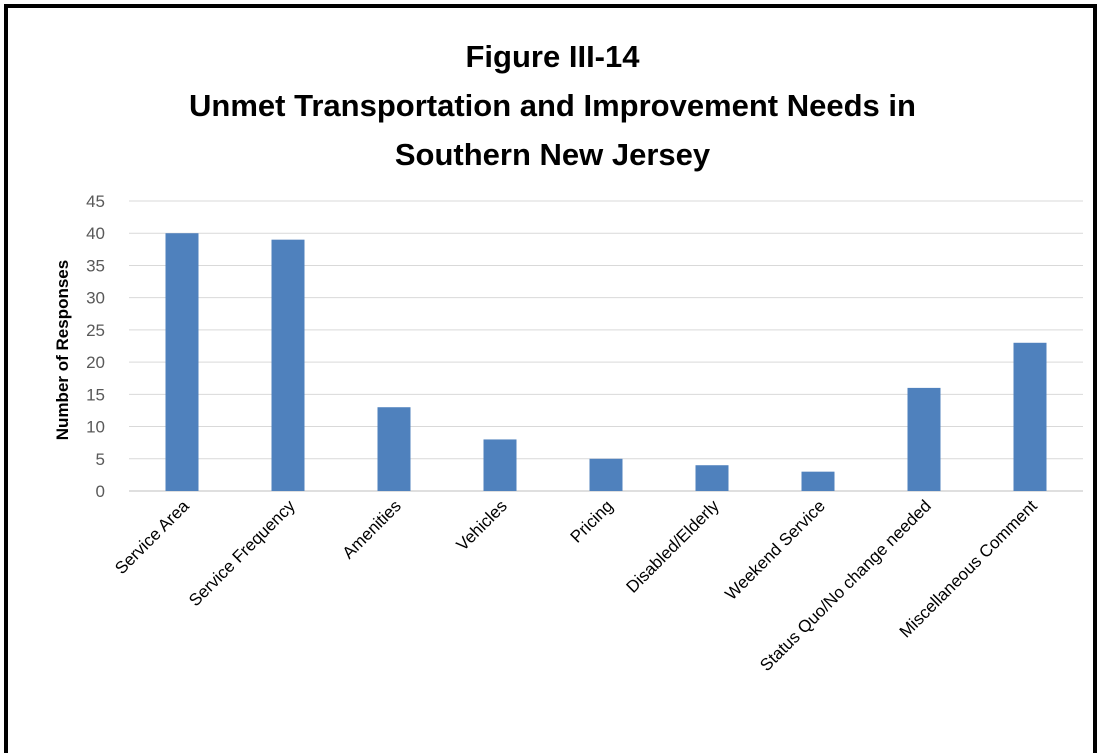 This screenshot has height=753, width=1105. Describe the element at coordinates (95, 394) in the screenshot. I see `y-tick-label: 15` at that location.